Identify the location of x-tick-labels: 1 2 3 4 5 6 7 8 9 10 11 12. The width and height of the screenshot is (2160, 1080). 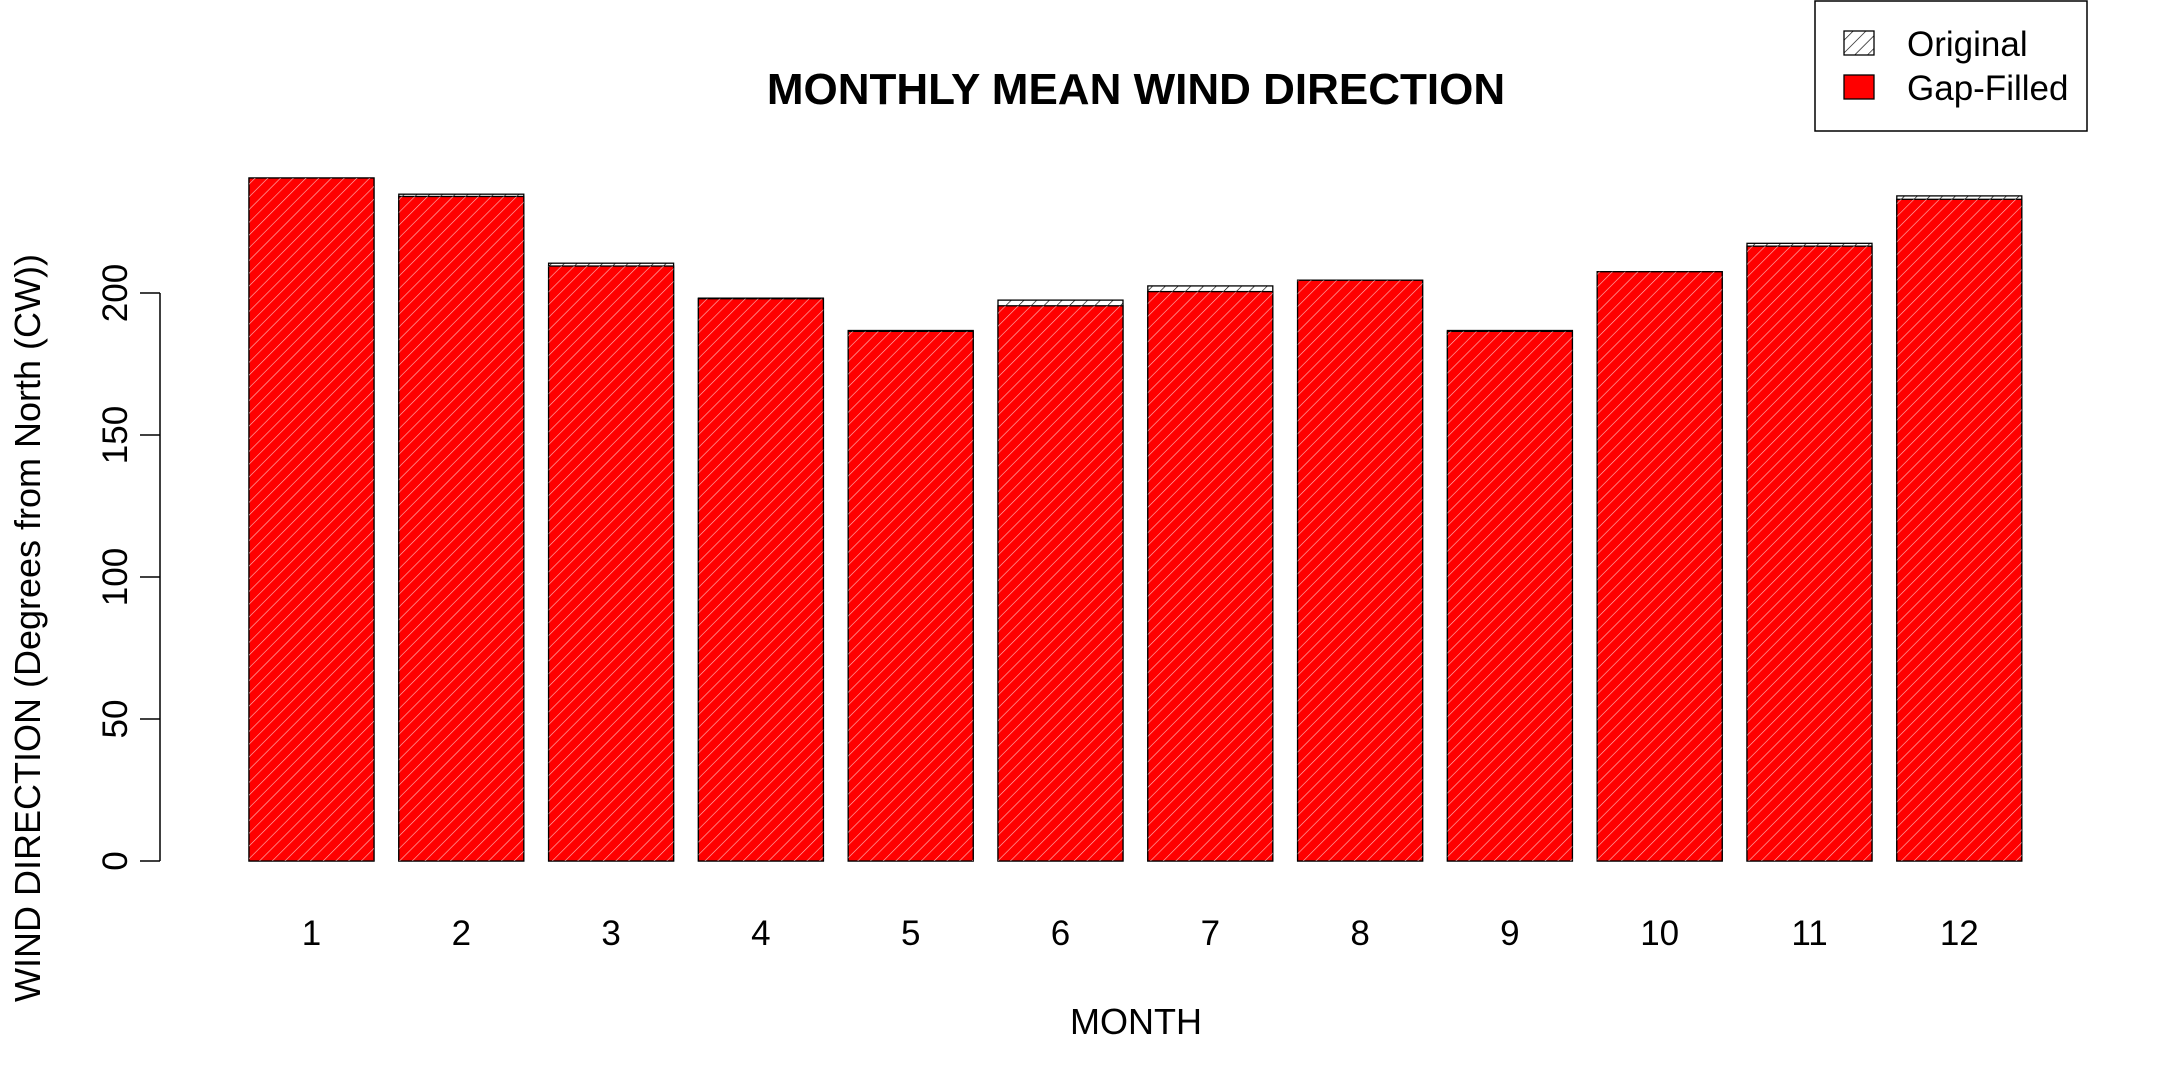
(1140, 933).